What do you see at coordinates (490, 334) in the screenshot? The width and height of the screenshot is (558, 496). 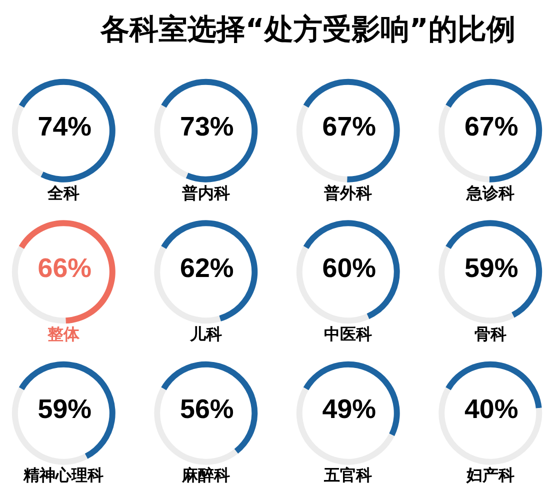 I see `text: 骨科` at bounding box center [490, 334].